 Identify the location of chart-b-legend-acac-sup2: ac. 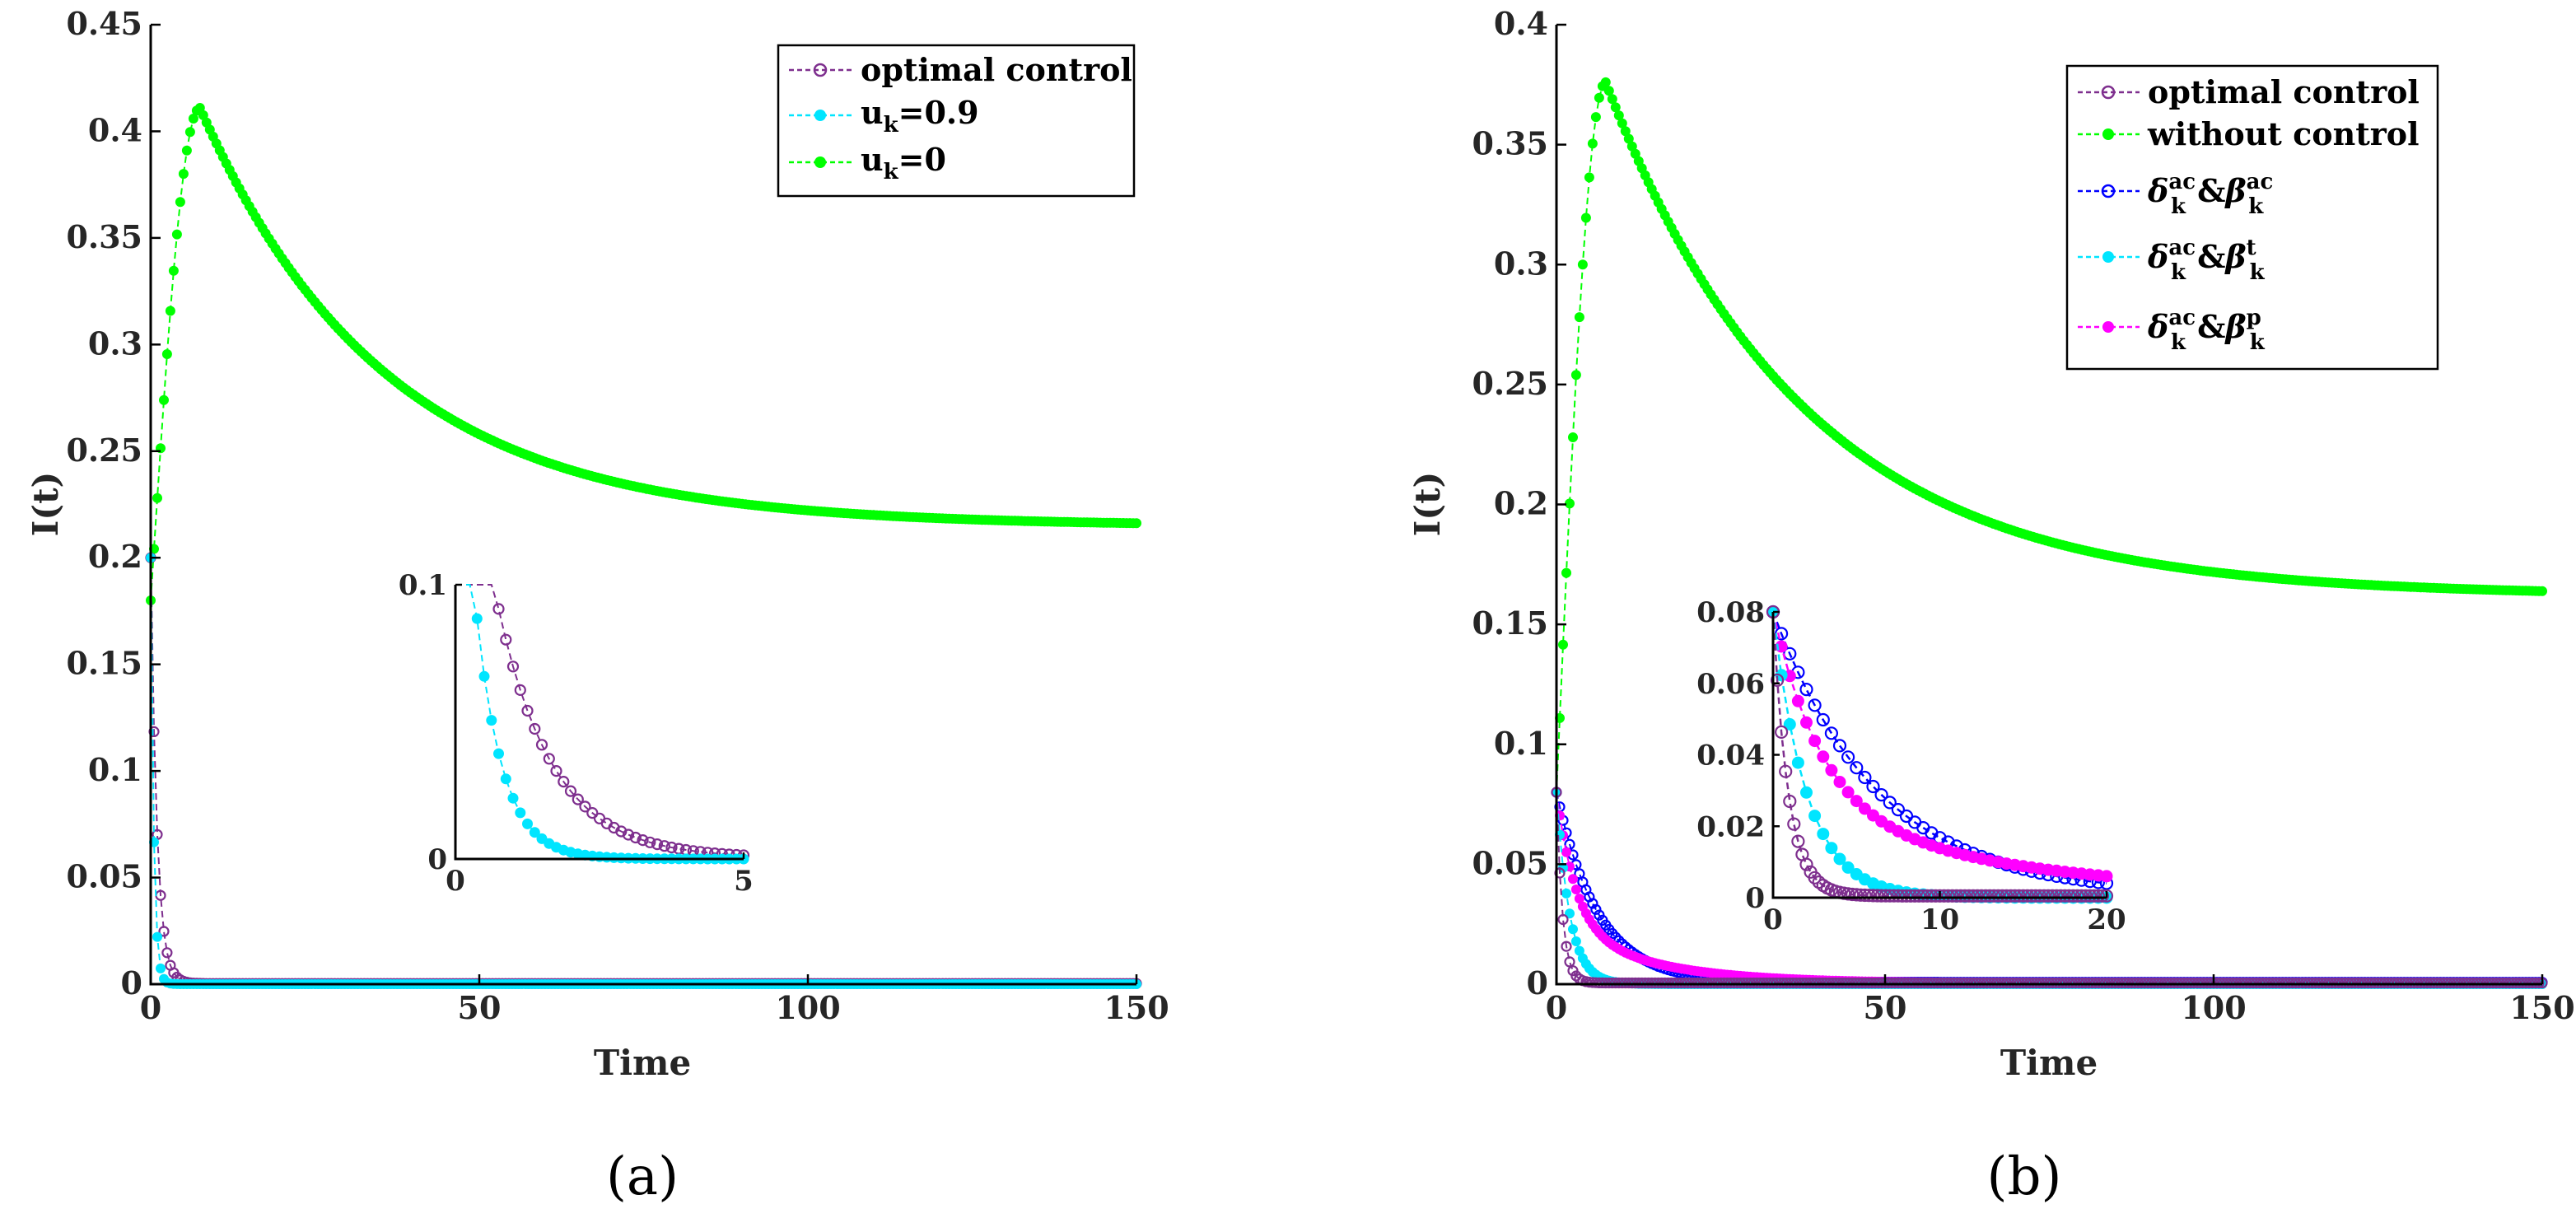
(2260, 182).